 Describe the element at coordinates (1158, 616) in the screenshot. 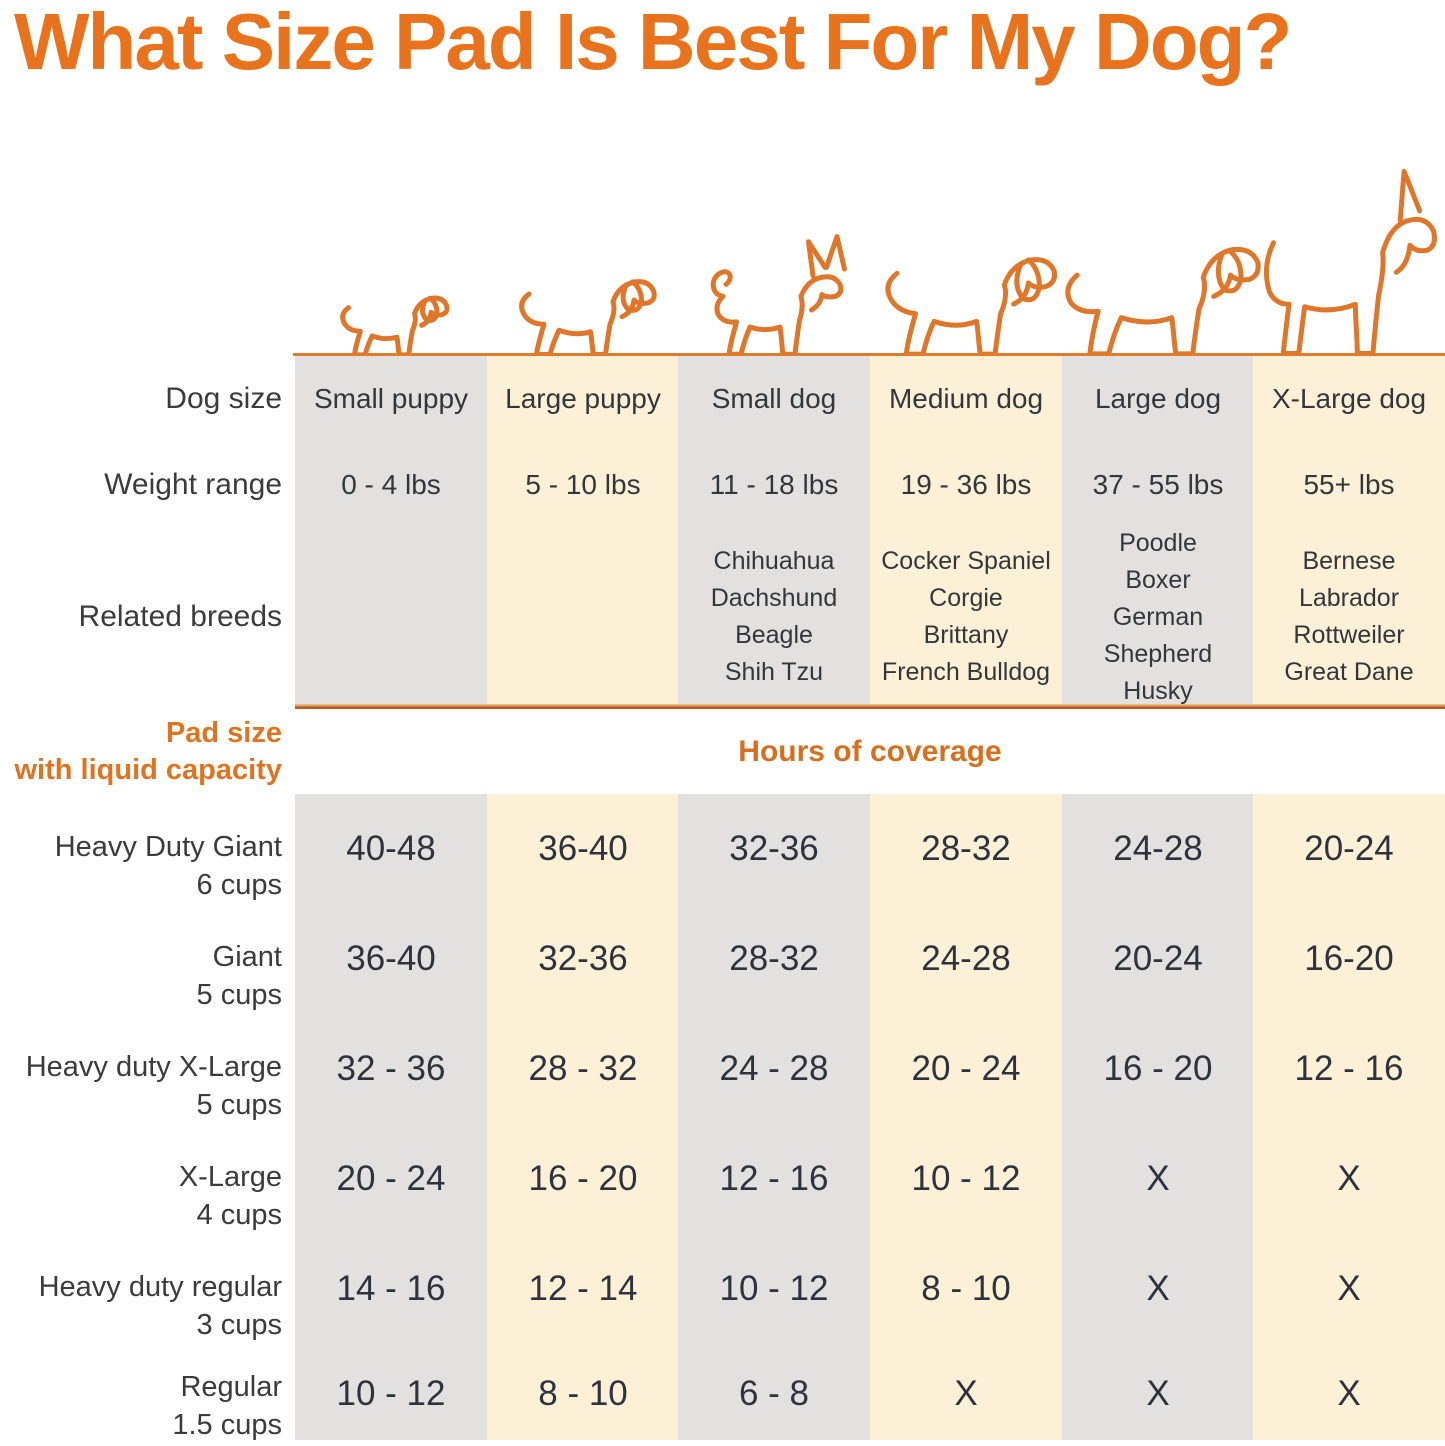

I see `breeds-cell: Poodle Boxer German Shepherd Husky` at that location.